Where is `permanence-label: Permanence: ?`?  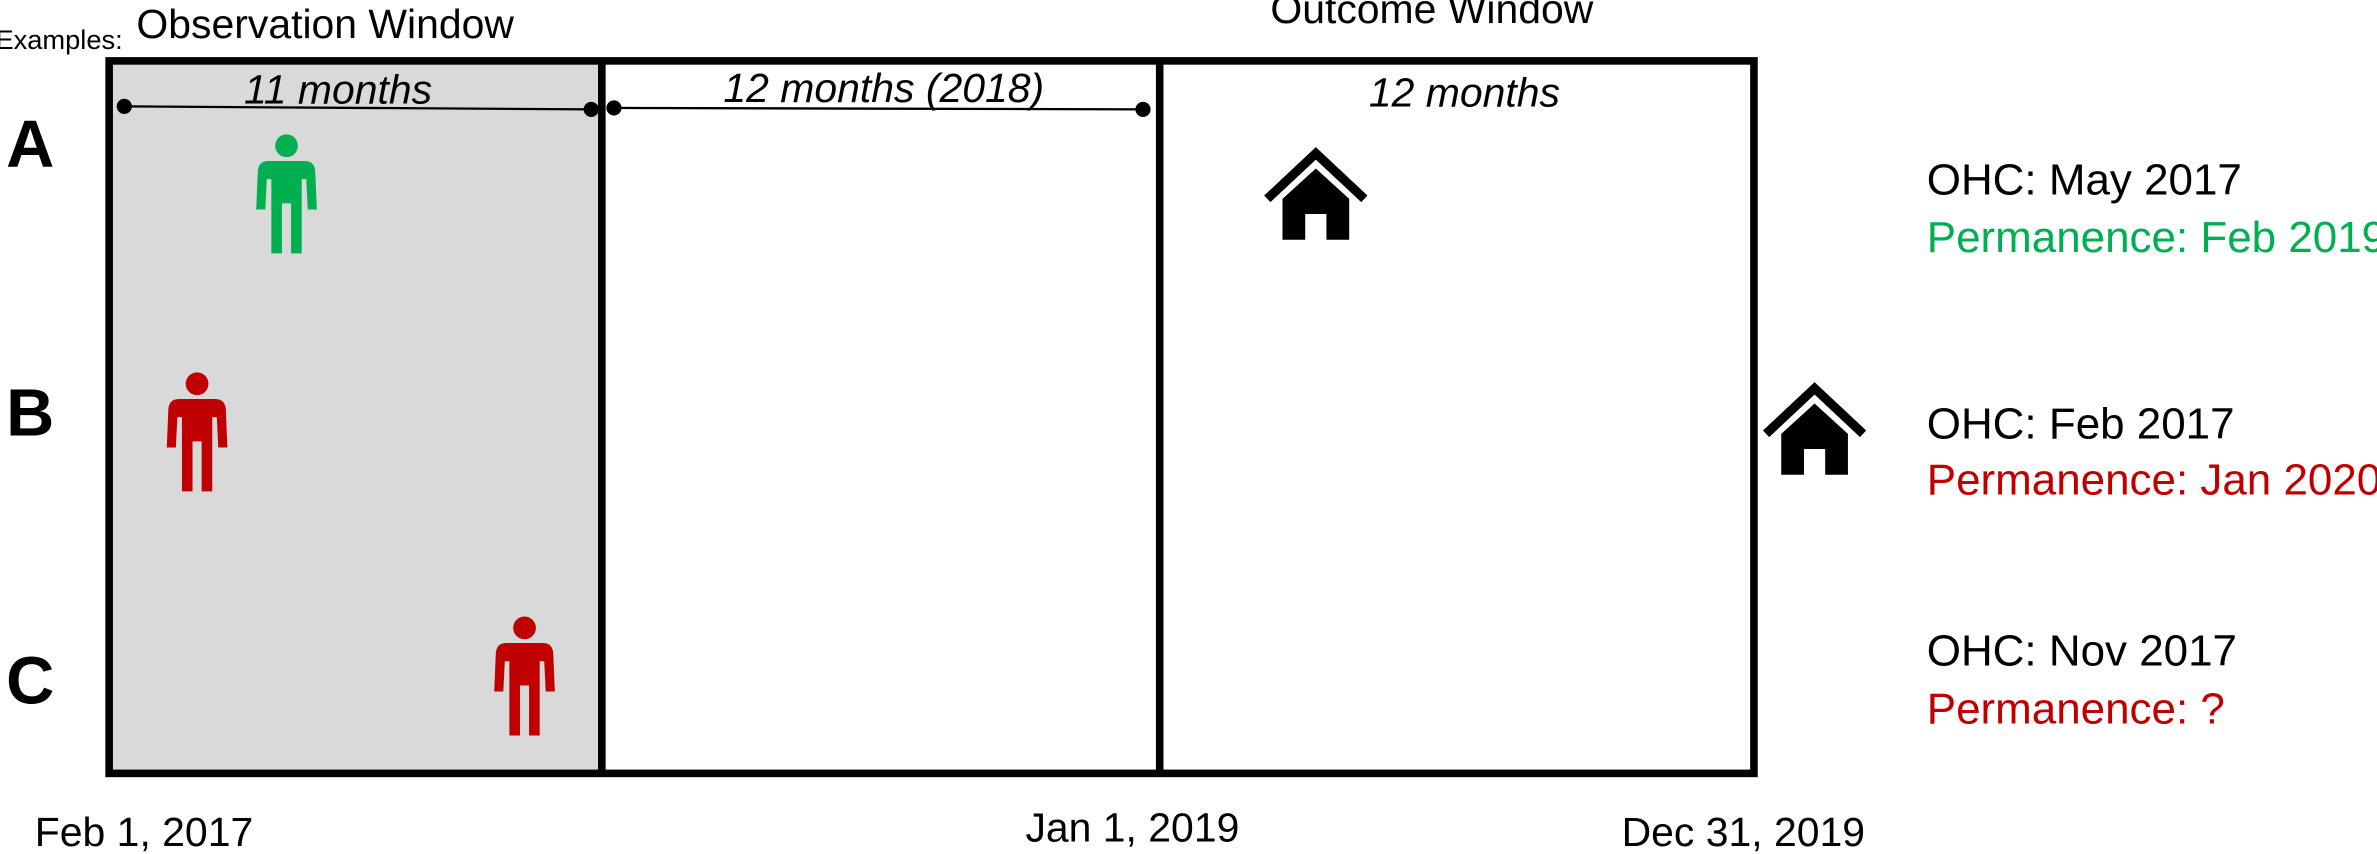 permanence-label: Permanence: ? is located at coordinates (2076, 708).